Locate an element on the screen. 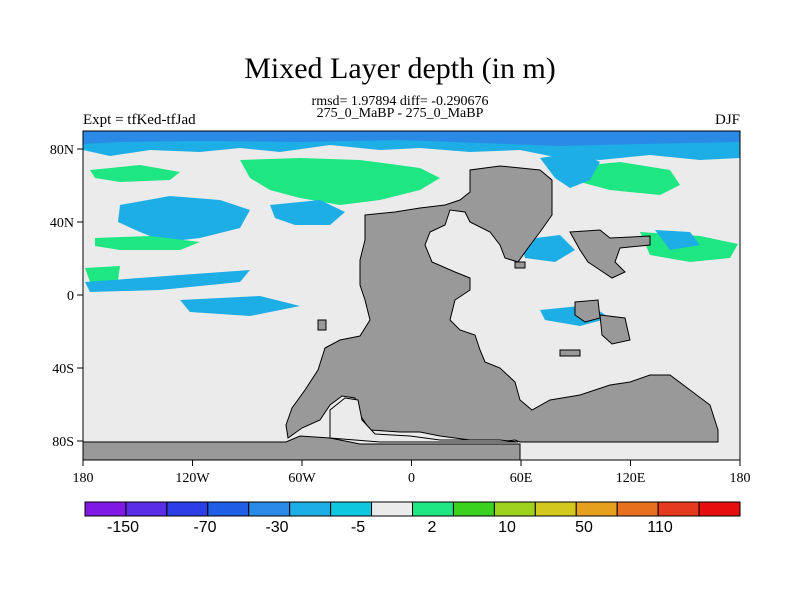  colorbar-label: -30 is located at coordinates (276, 527).